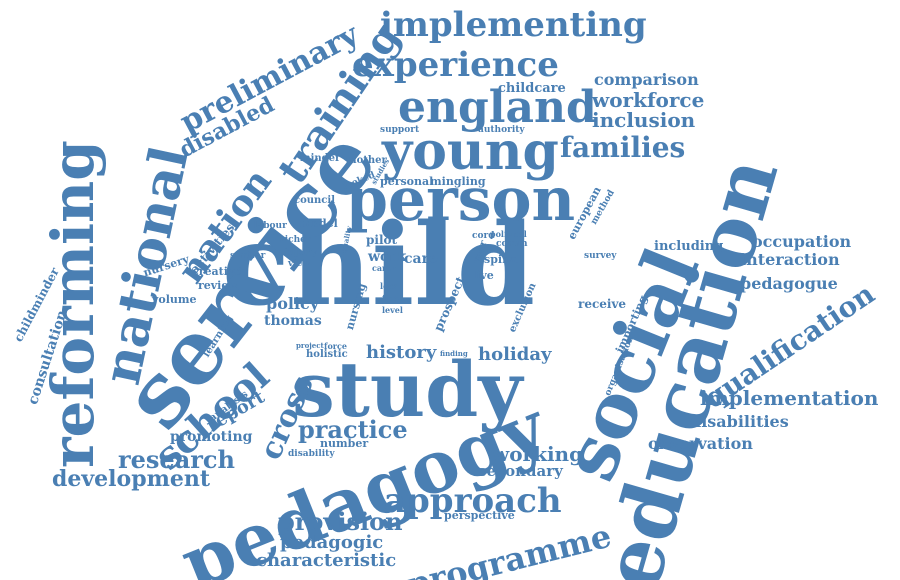  I want to click on word-england: england, so click(497, 107).